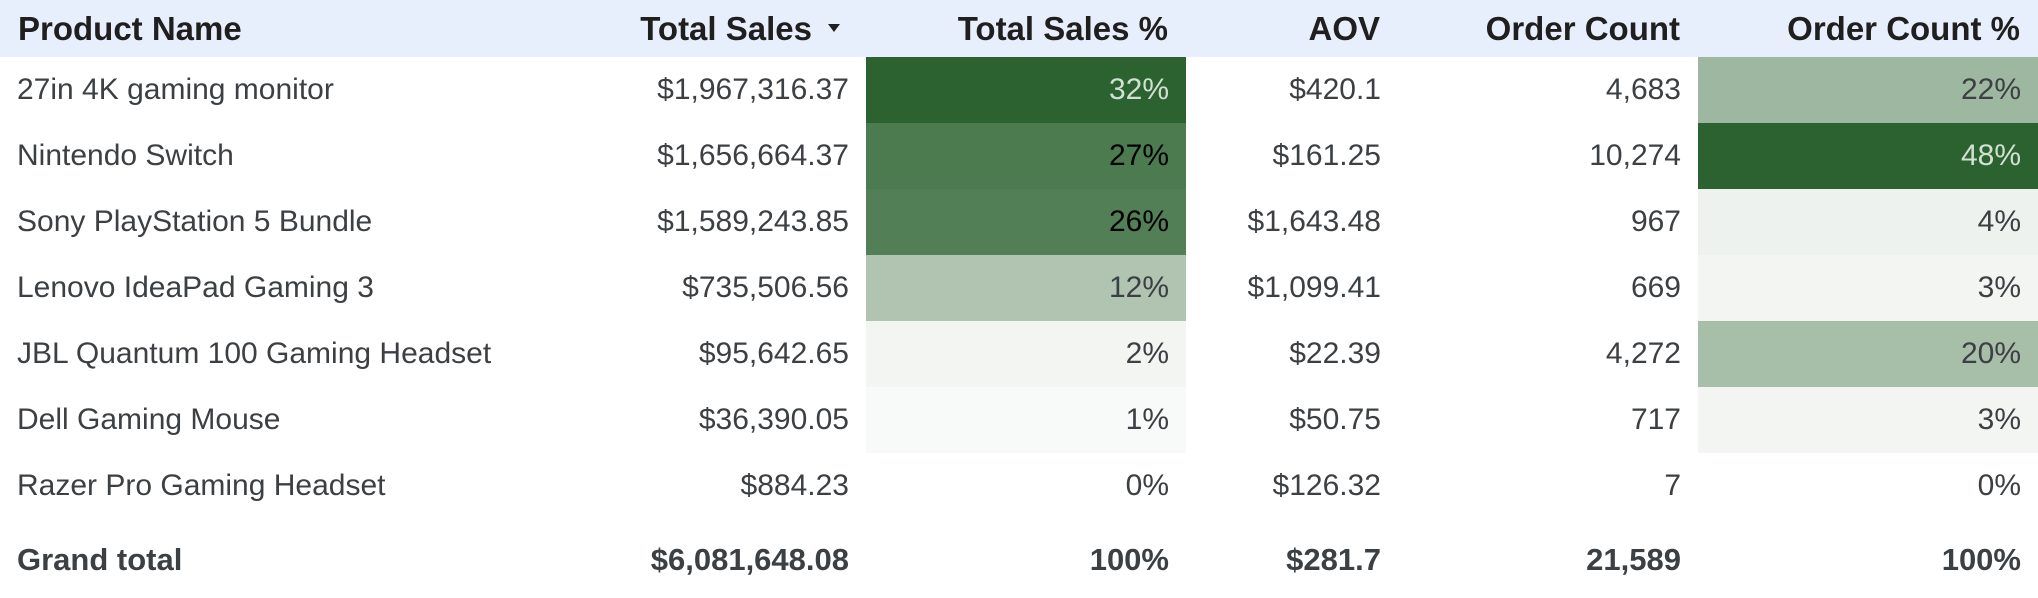 The height and width of the screenshot is (598, 2038). Describe the element at coordinates (1981, 559) in the screenshot. I see `grand-total-order-count-pct: 100%` at that location.